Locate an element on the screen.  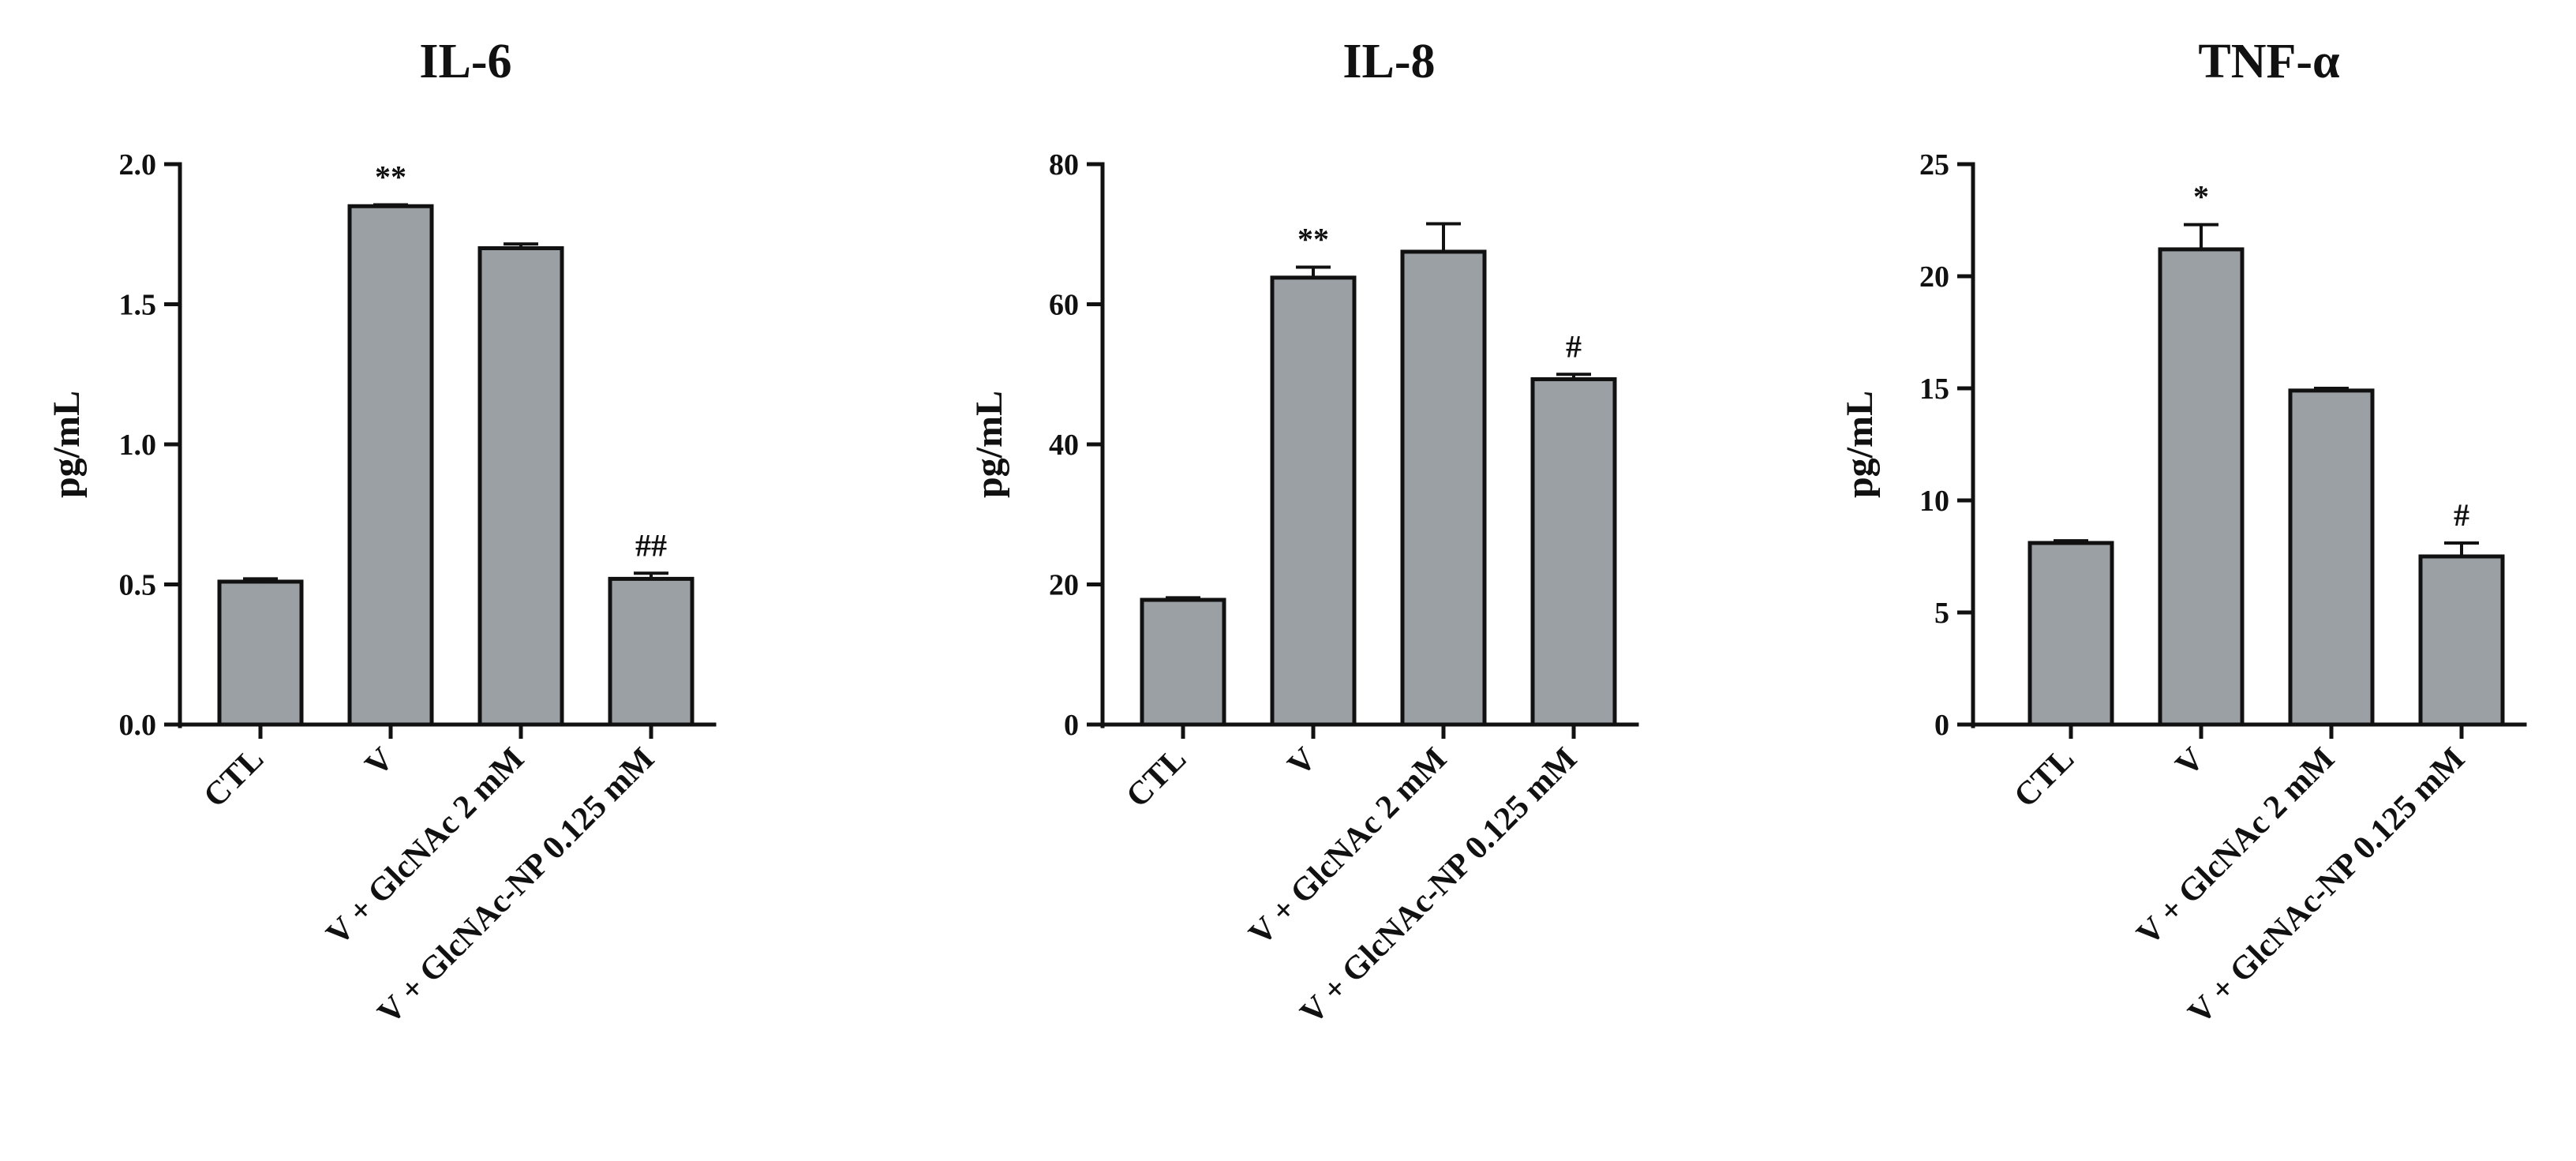
y-tick-label: 1.5 is located at coordinates (138, 306).